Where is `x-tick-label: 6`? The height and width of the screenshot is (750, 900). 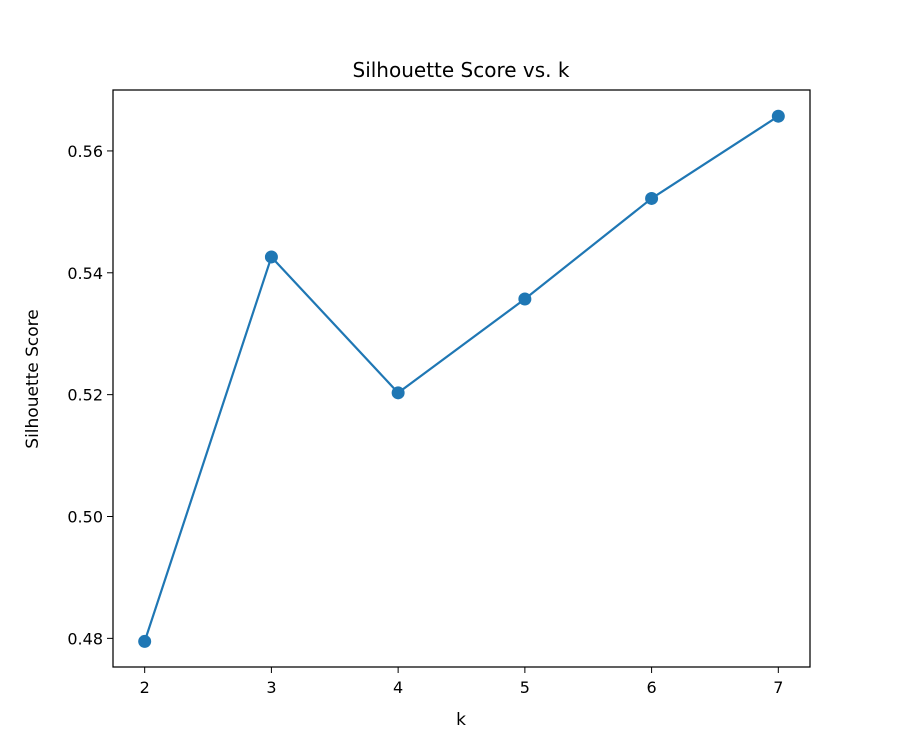 x-tick-label: 6 is located at coordinates (651, 687).